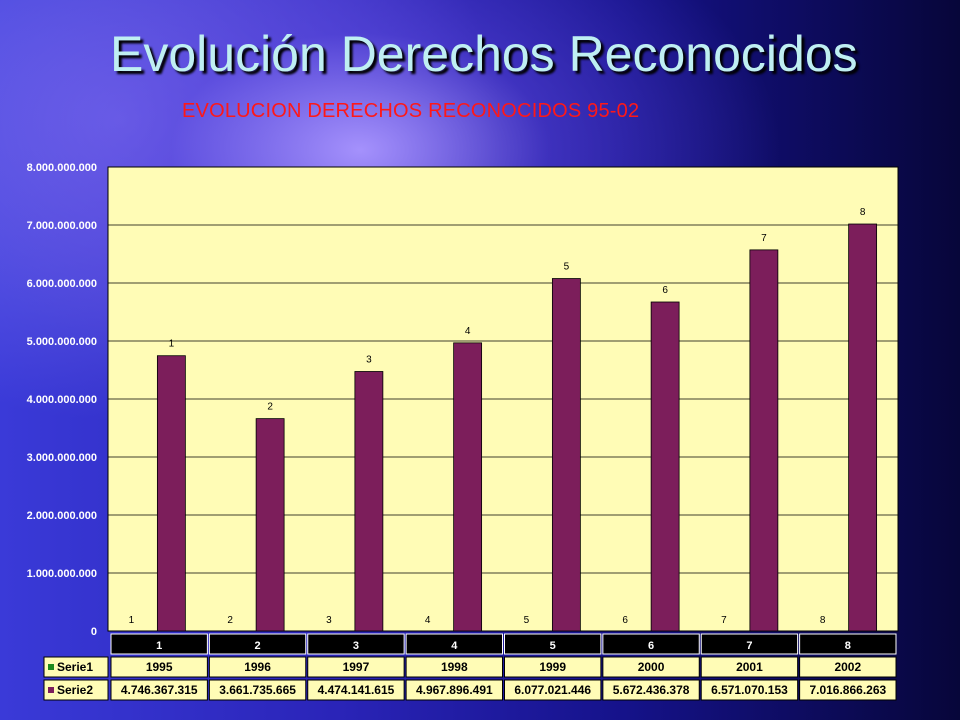 This screenshot has width=960, height=720. I want to click on y-tick-label: 0, so click(94, 632).